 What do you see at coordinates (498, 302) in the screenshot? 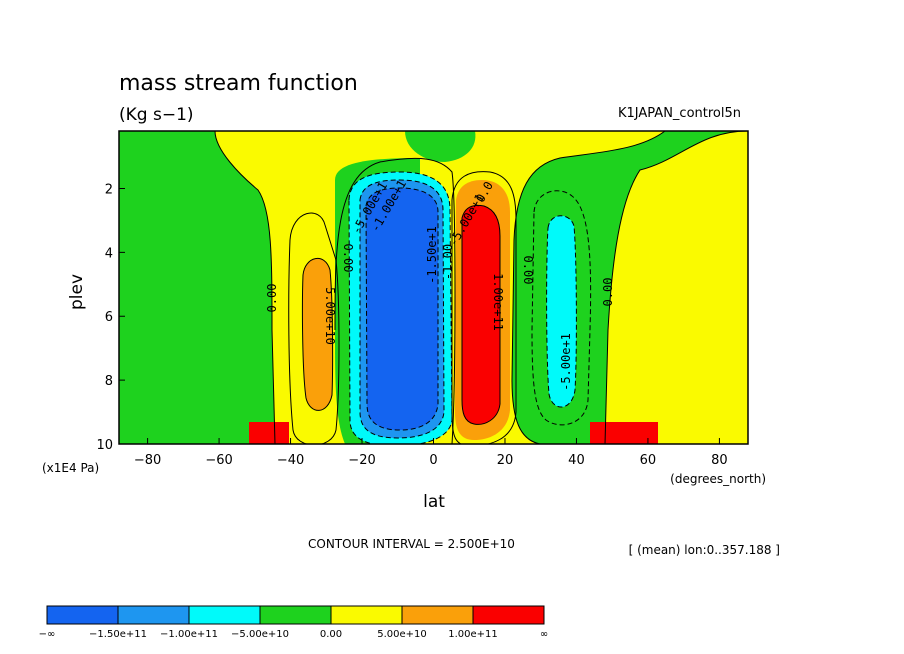
I see `contour-label: 1.00e+11` at bounding box center [498, 302].